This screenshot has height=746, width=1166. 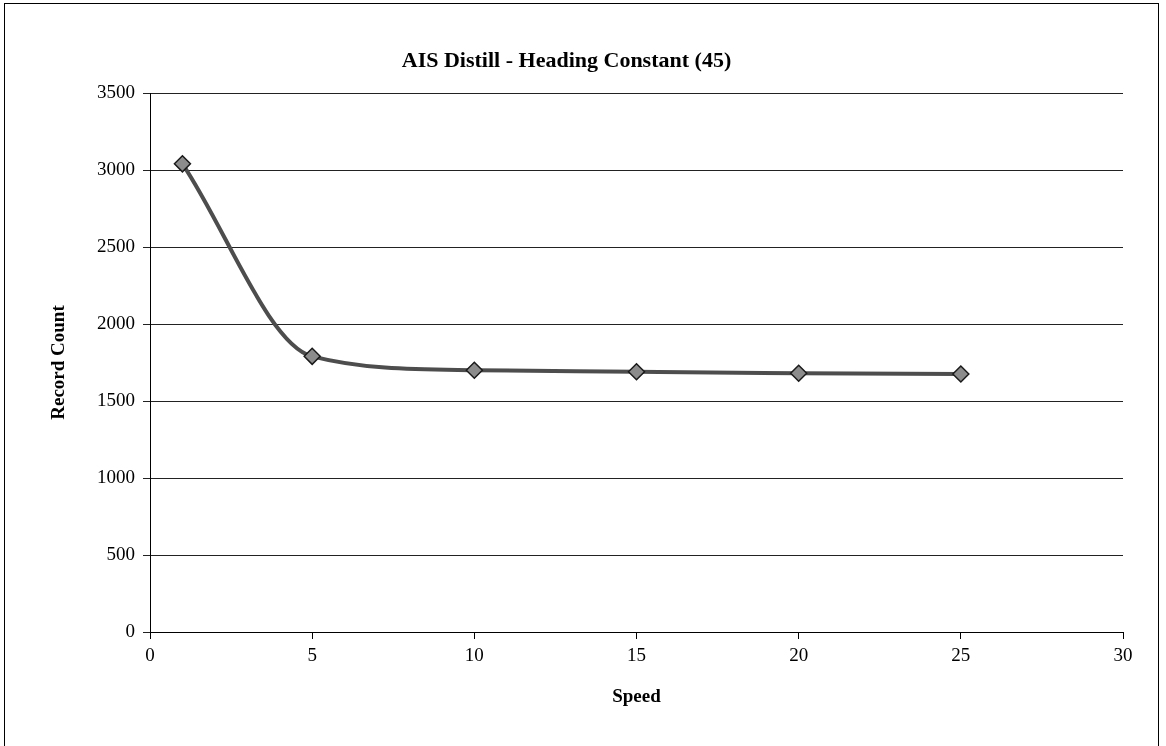 I want to click on x-tick-label: 30, so click(x=1123, y=655).